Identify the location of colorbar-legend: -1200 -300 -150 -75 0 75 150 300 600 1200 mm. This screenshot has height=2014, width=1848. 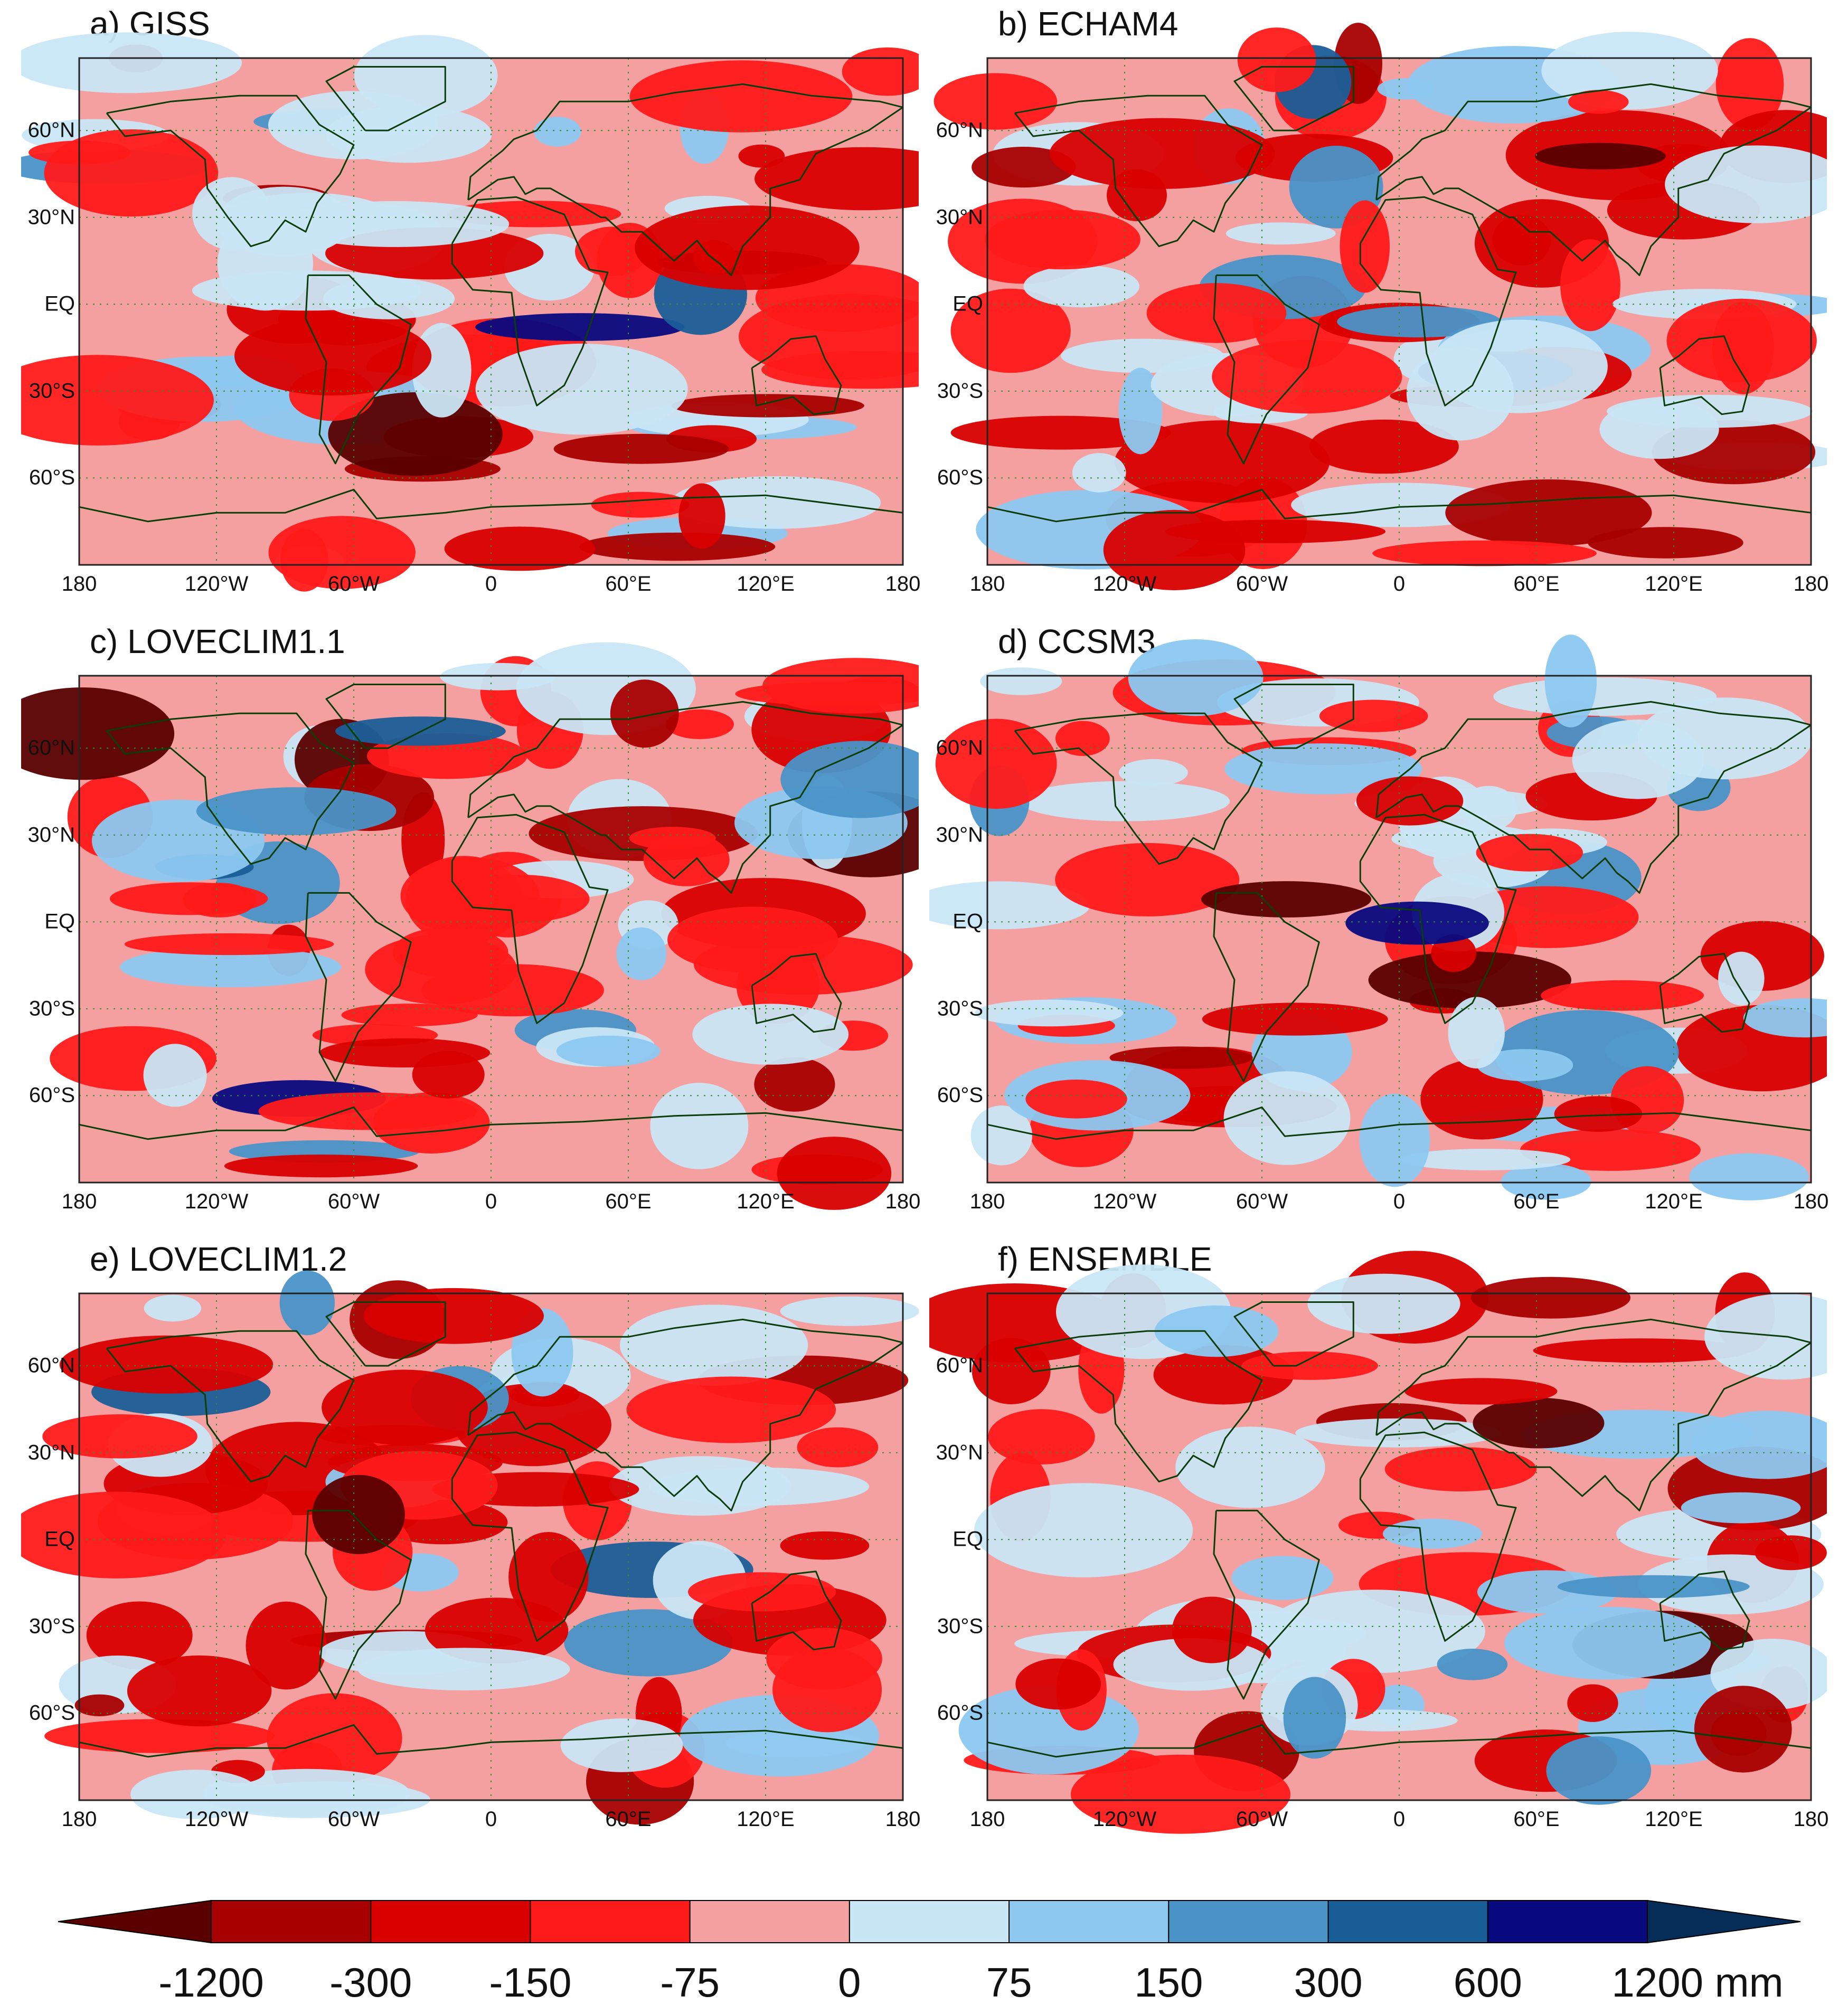
(929, 1950).